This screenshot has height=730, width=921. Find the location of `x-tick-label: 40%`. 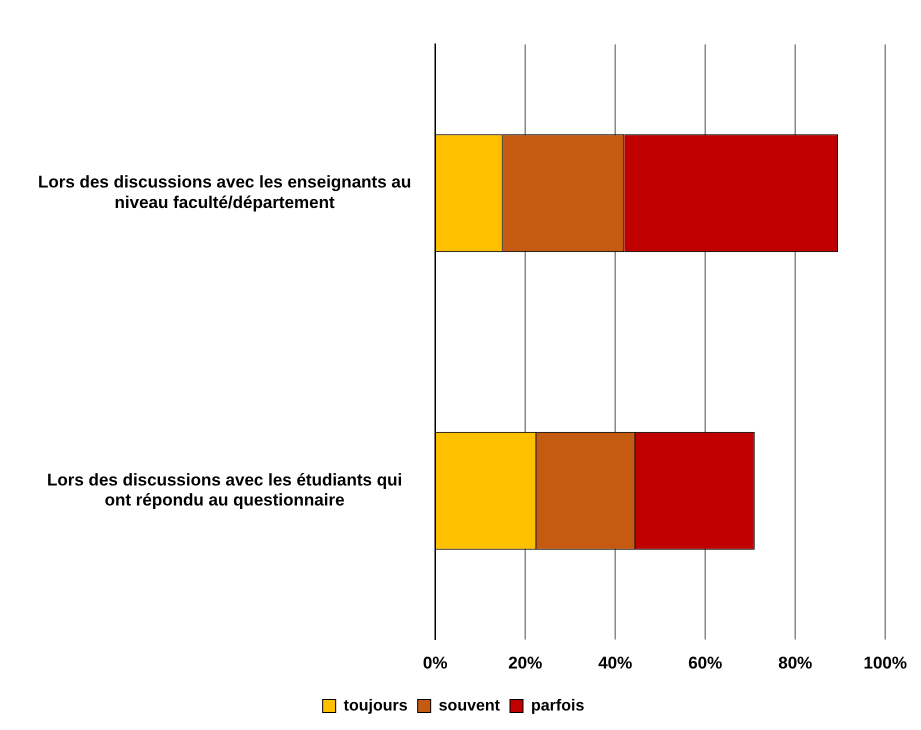

x-tick-label: 40% is located at coordinates (615, 662).